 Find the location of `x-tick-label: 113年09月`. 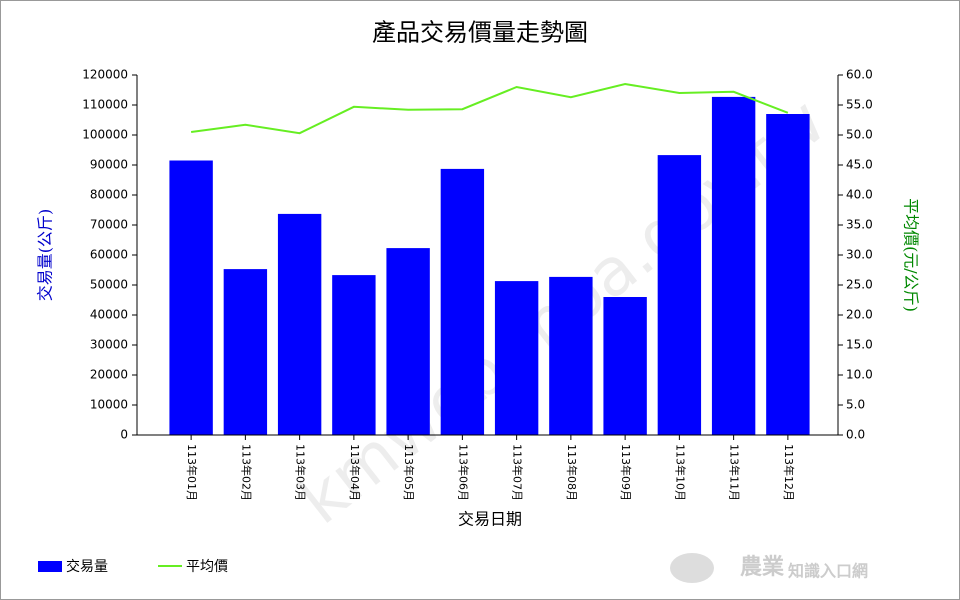

x-tick-label: 113年09月 is located at coordinates (626, 472).